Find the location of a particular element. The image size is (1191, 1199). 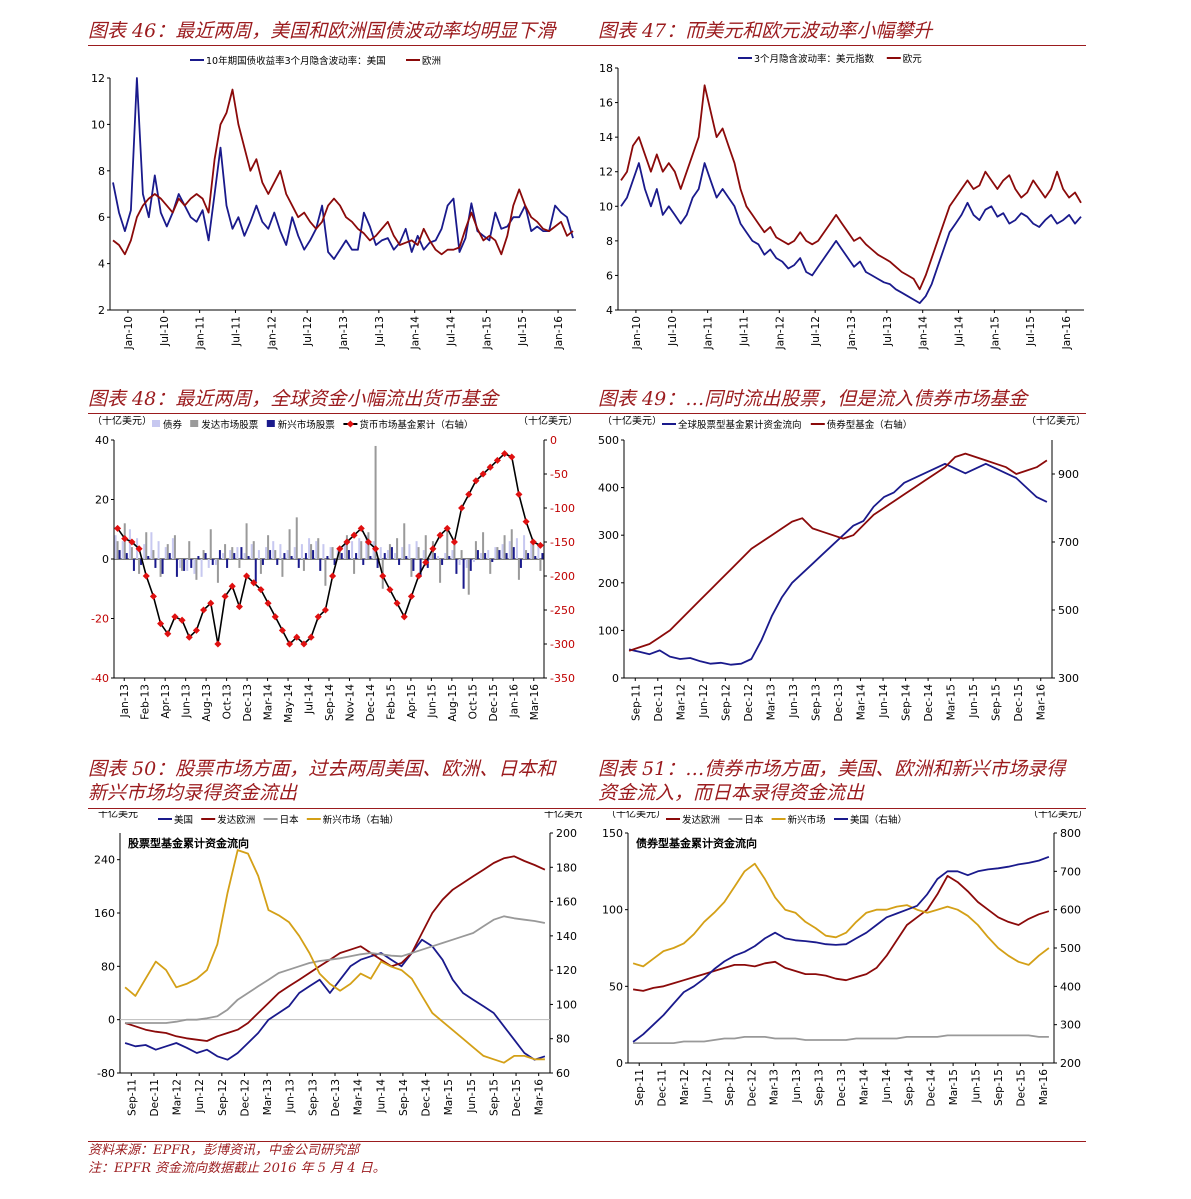

inner-chart-title: 债券型基金累计资金流向 is located at coordinates (696, 843).